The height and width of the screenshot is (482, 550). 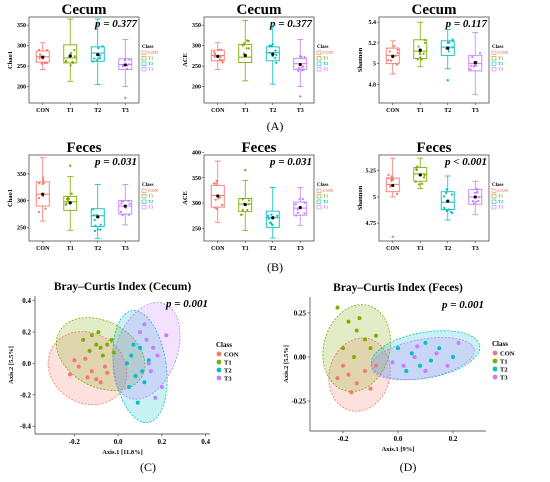 I want to click on plot-frame, so click(x=259, y=198).